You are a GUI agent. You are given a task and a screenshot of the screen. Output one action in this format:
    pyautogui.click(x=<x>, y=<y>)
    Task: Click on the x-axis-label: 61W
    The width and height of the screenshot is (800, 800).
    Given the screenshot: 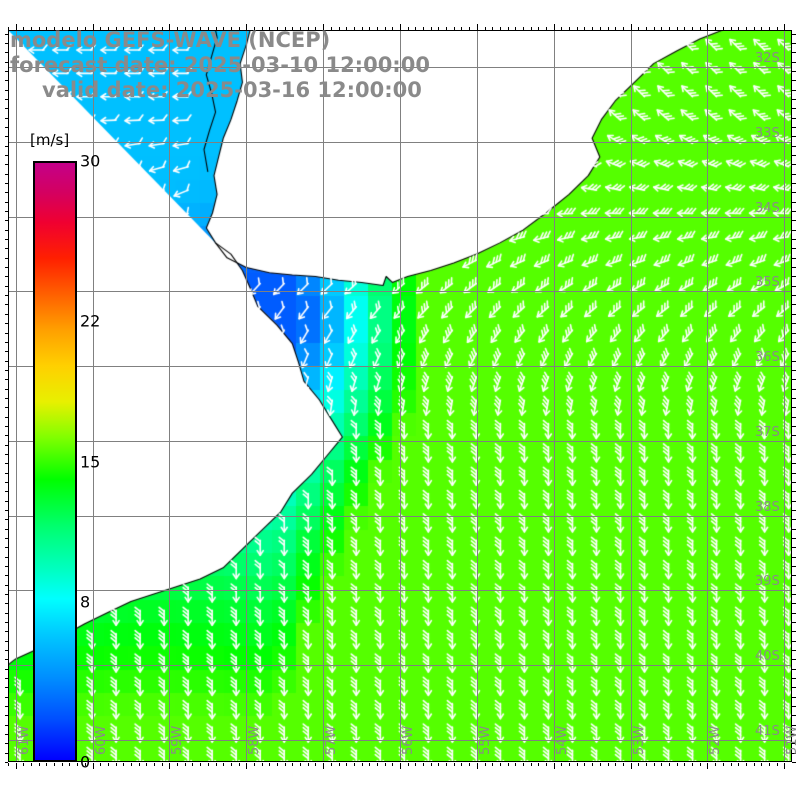 What is the action you would take?
    pyautogui.click(x=24, y=740)
    